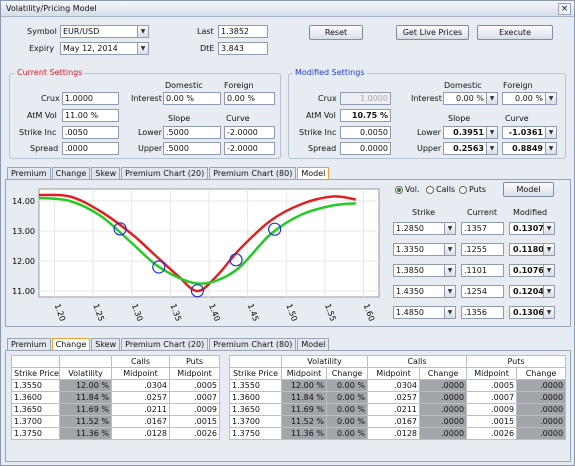 This screenshot has width=575, height=466. What do you see at coordinates (532, 312) in the screenshot?
I see `modified-vol-stepper: 0.1306 ▼` at bounding box center [532, 312].